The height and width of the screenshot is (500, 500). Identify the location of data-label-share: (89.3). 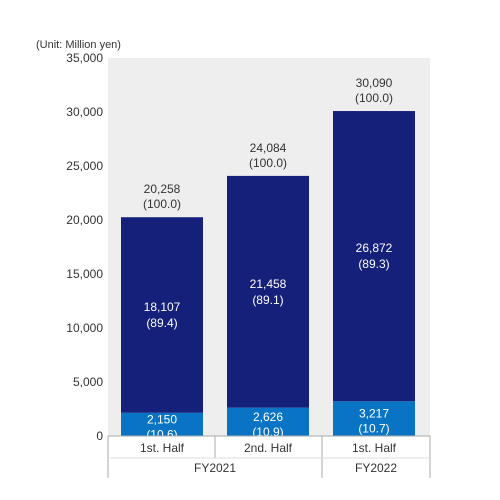
(373, 264).